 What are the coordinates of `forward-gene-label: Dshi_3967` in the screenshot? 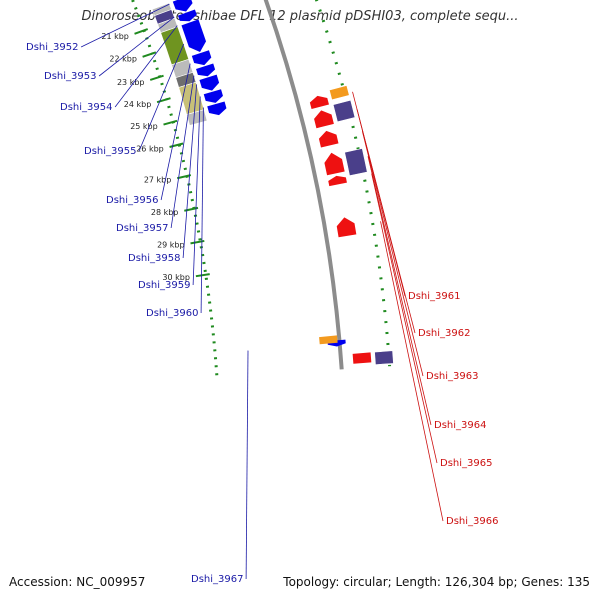 It's located at (217, 579).